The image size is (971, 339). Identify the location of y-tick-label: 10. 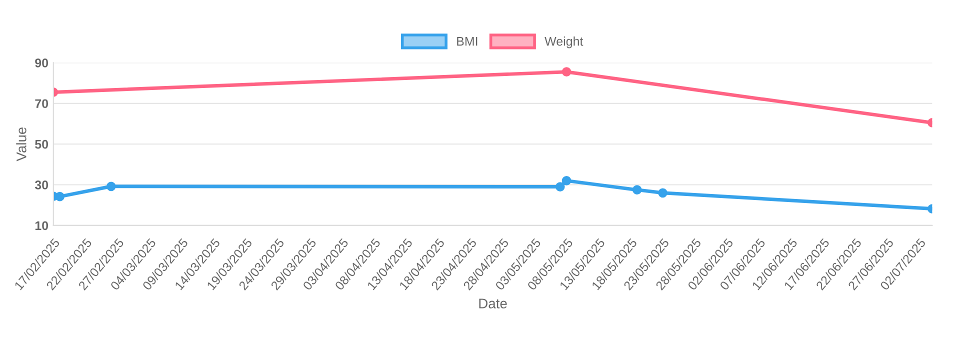
(41, 225).